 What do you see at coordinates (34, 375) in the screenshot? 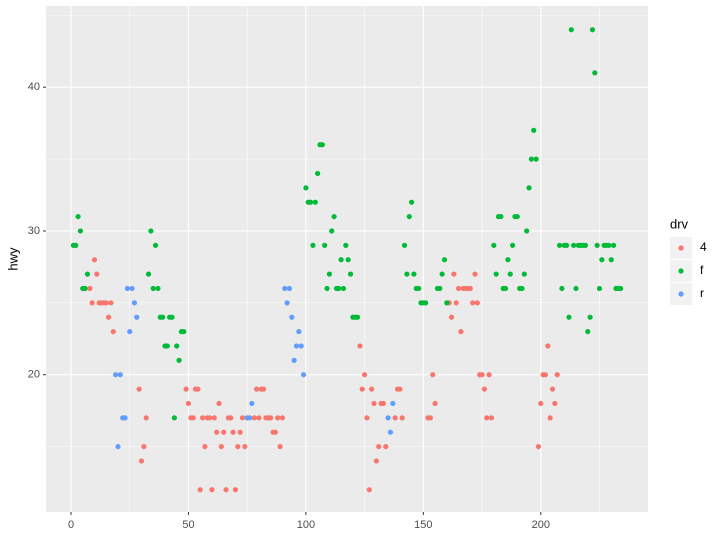
I see `y-tick-label: 20` at bounding box center [34, 375].